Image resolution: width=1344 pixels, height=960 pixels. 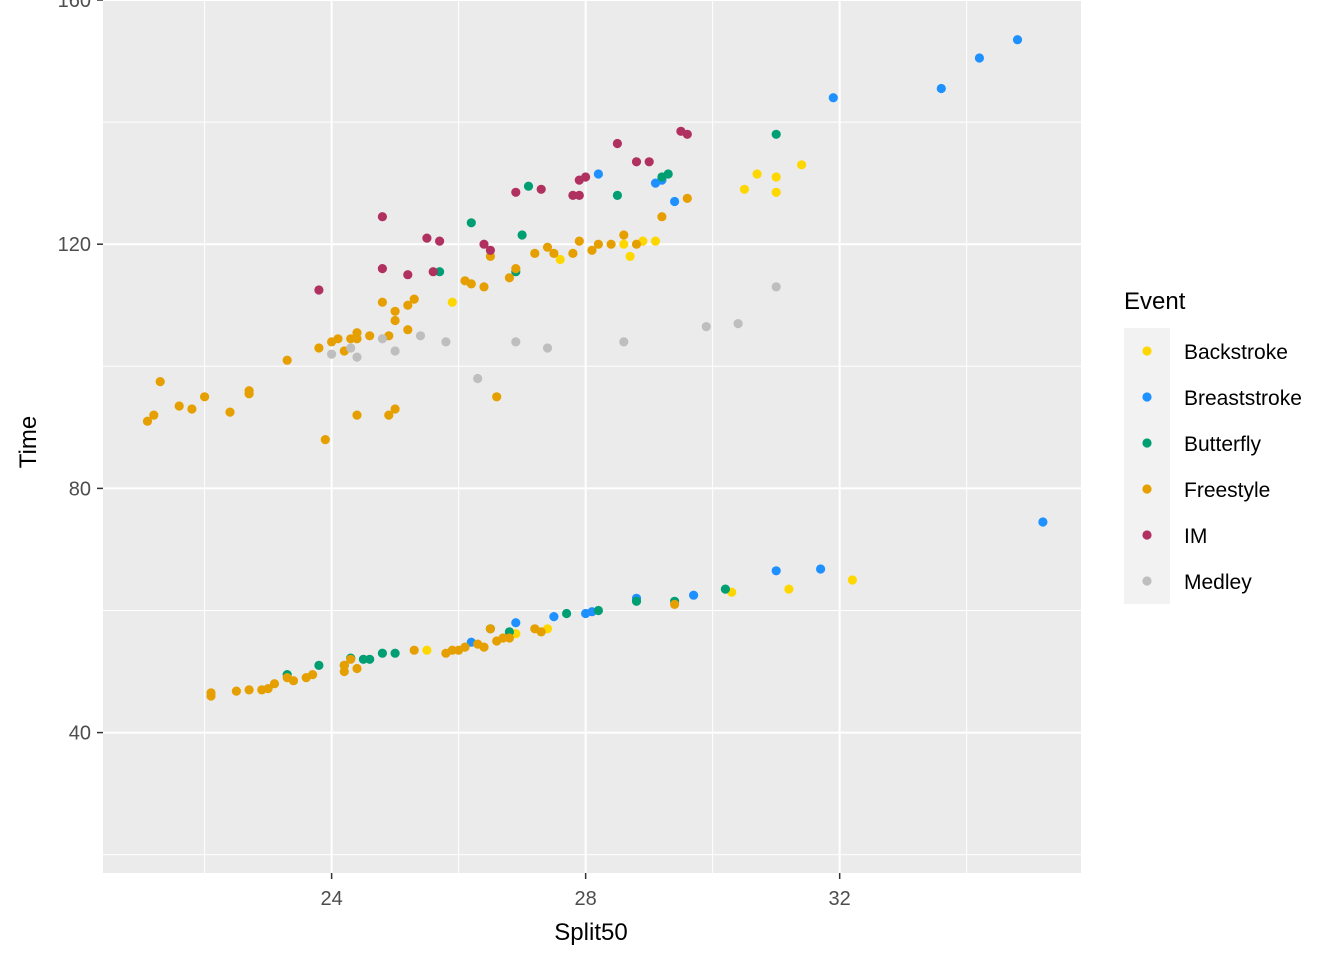 I want to click on y-tick-label: 160, so click(x=74, y=6).